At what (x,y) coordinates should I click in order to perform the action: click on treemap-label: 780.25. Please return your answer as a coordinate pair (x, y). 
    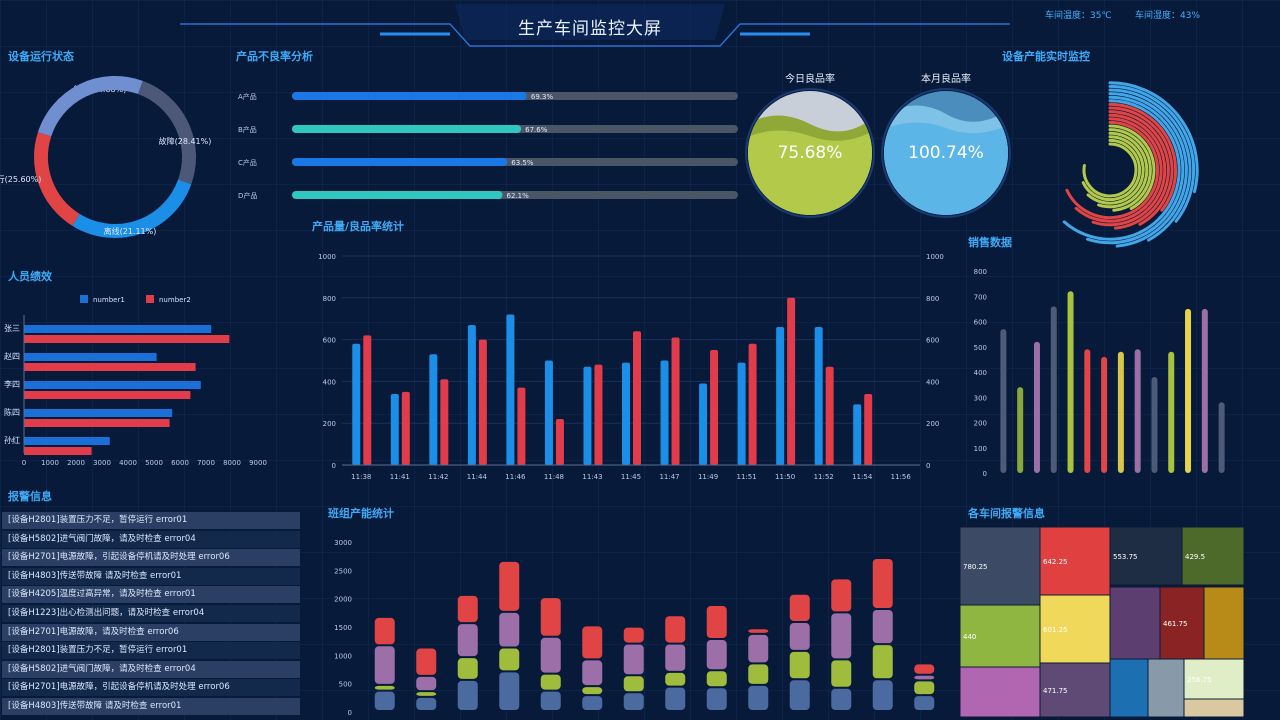
    Looking at the image, I should click on (975, 567).